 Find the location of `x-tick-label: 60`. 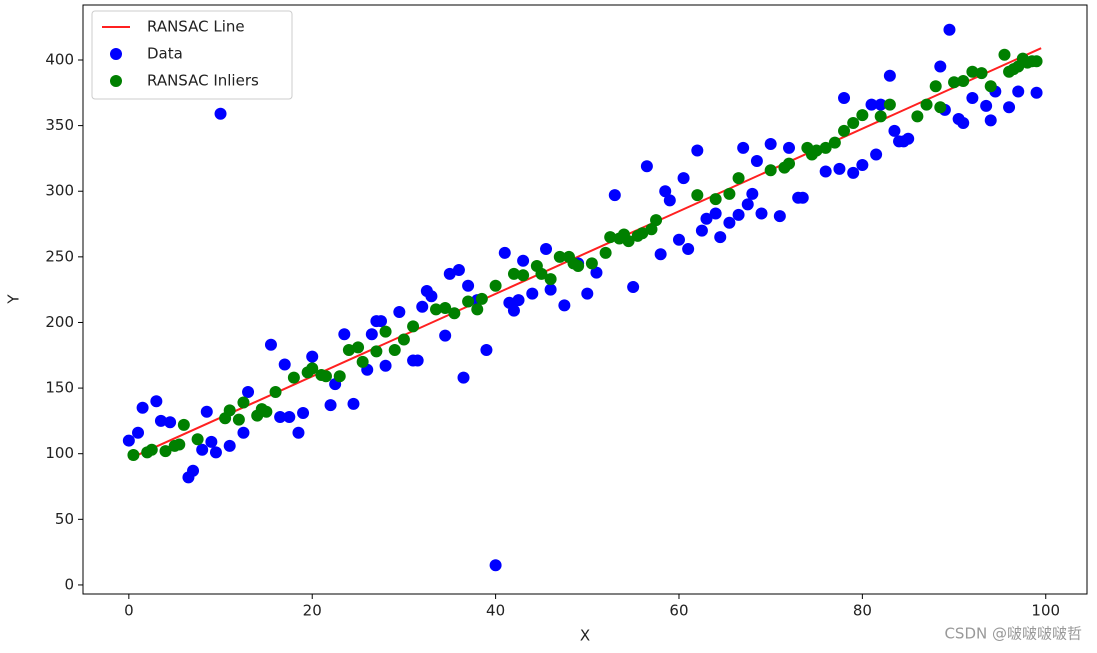

x-tick-label: 60 is located at coordinates (678, 611).